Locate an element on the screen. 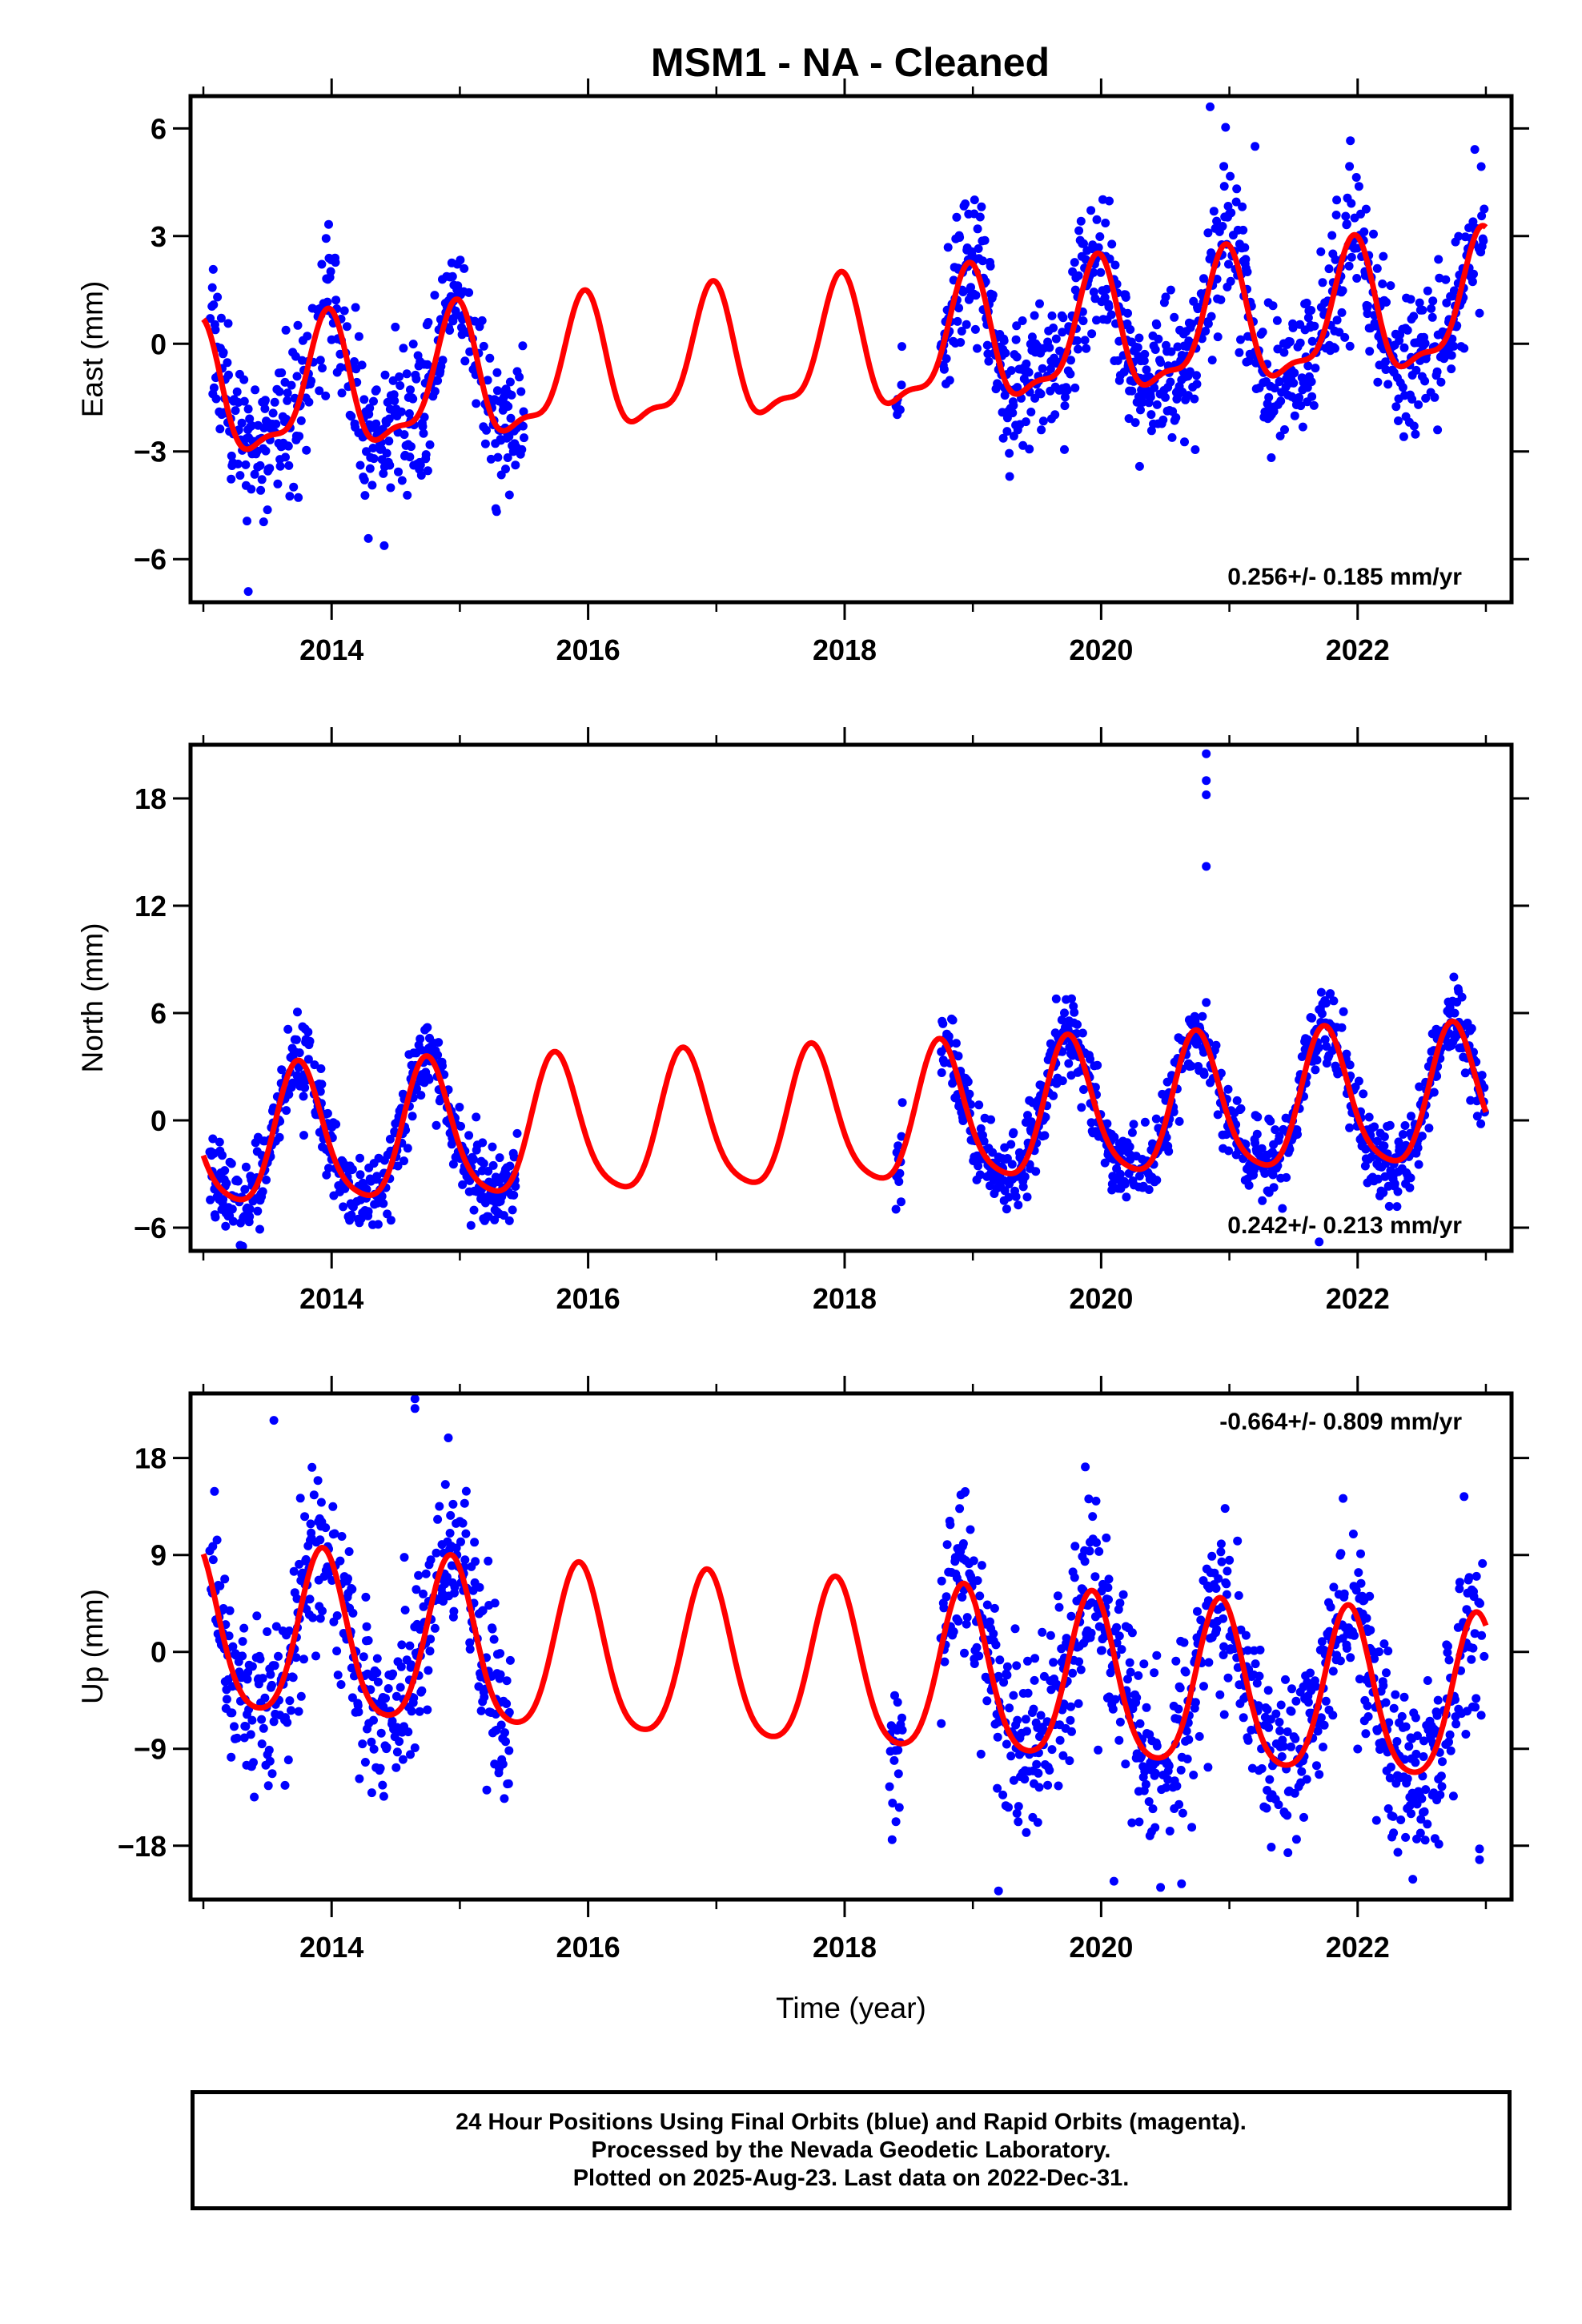 This screenshot has height=2324, width=1582. y-tick-label: 18 is located at coordinates (151, 799).